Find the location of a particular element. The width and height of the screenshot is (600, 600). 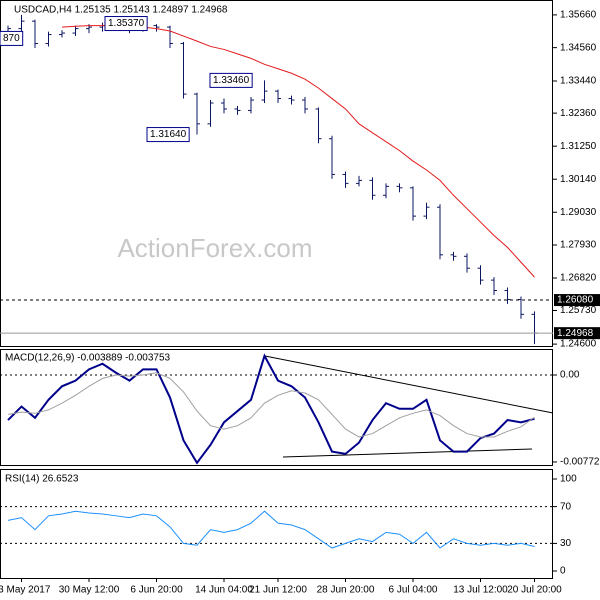

y-tick-label: 1.30140 is located at coordinates (578, 179).